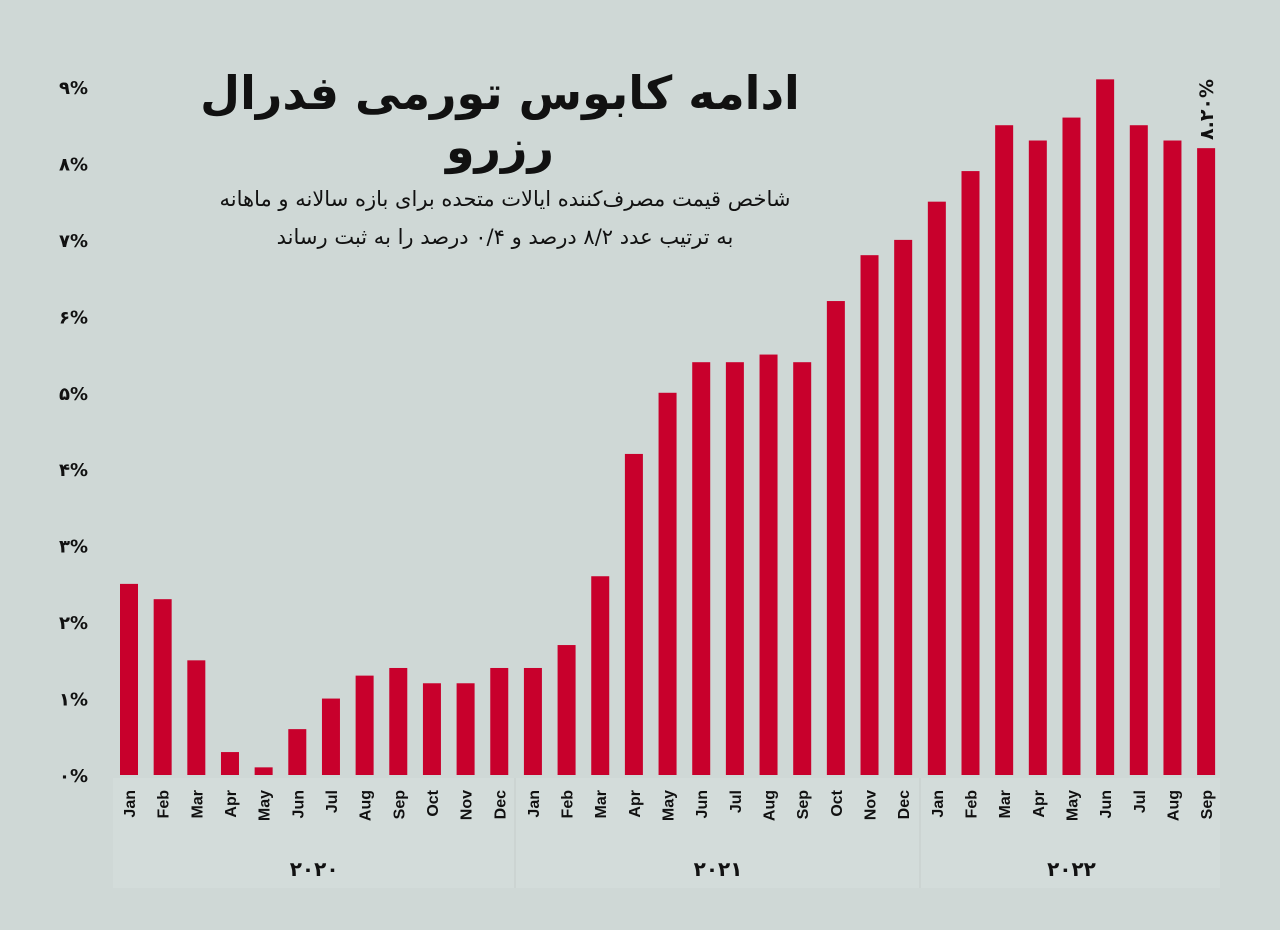 This screenshot has height=930, width=1280. Describe the element at coordinates (73, 317) in the screenshot. I see `y-tick-label: ۶%` at that location.